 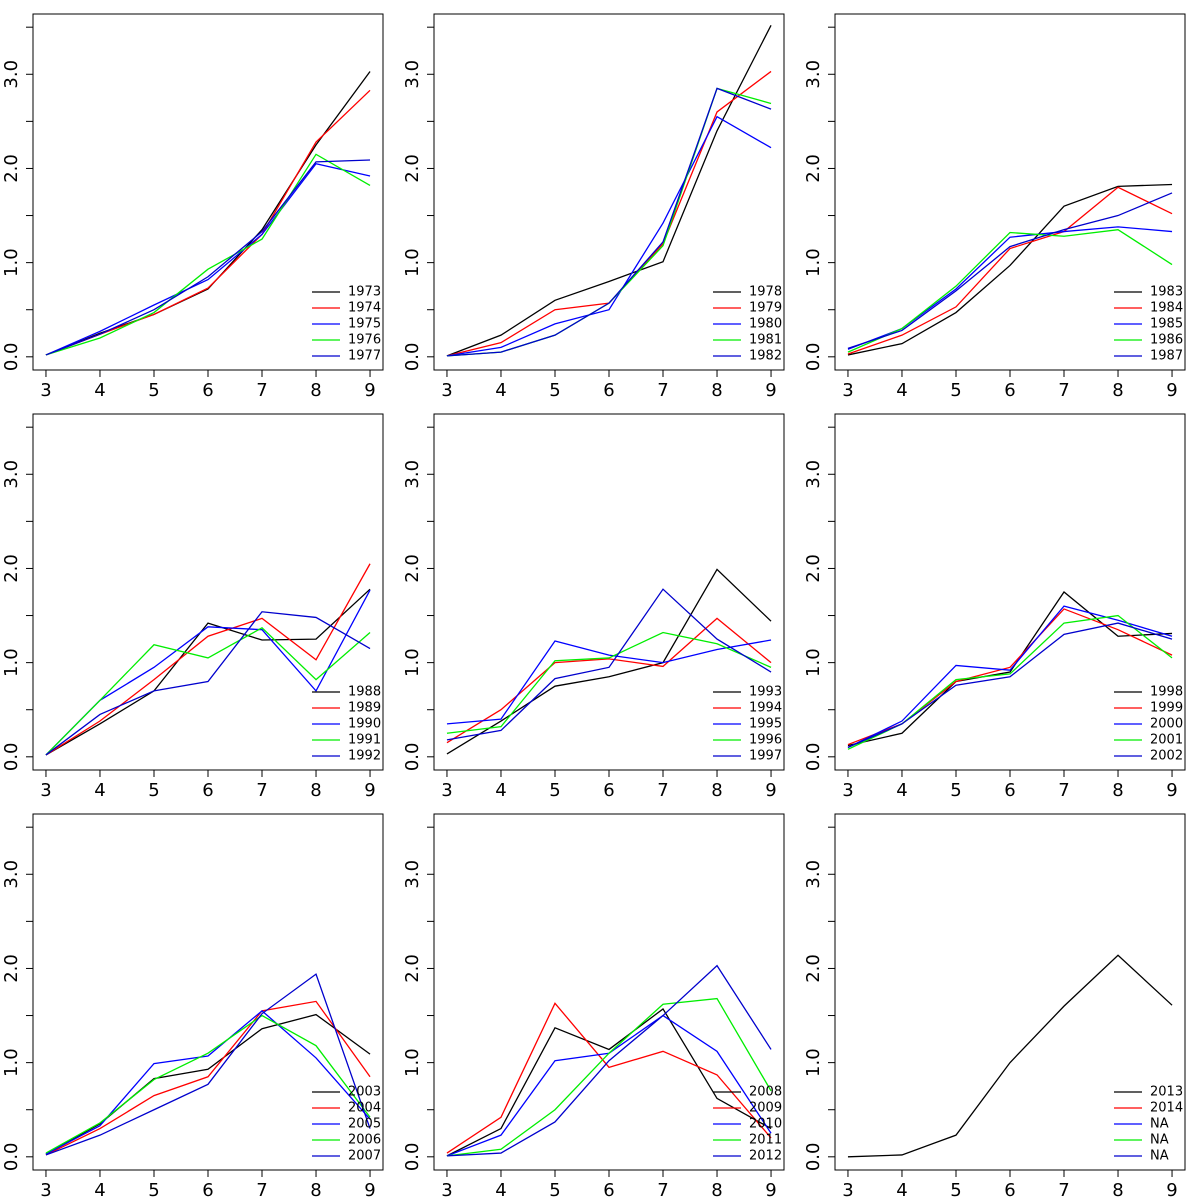 What do you see at coordinates (1166, 708) in the screenshot?
I see `legend-label: 1999` at bounding box center [1166, 708].